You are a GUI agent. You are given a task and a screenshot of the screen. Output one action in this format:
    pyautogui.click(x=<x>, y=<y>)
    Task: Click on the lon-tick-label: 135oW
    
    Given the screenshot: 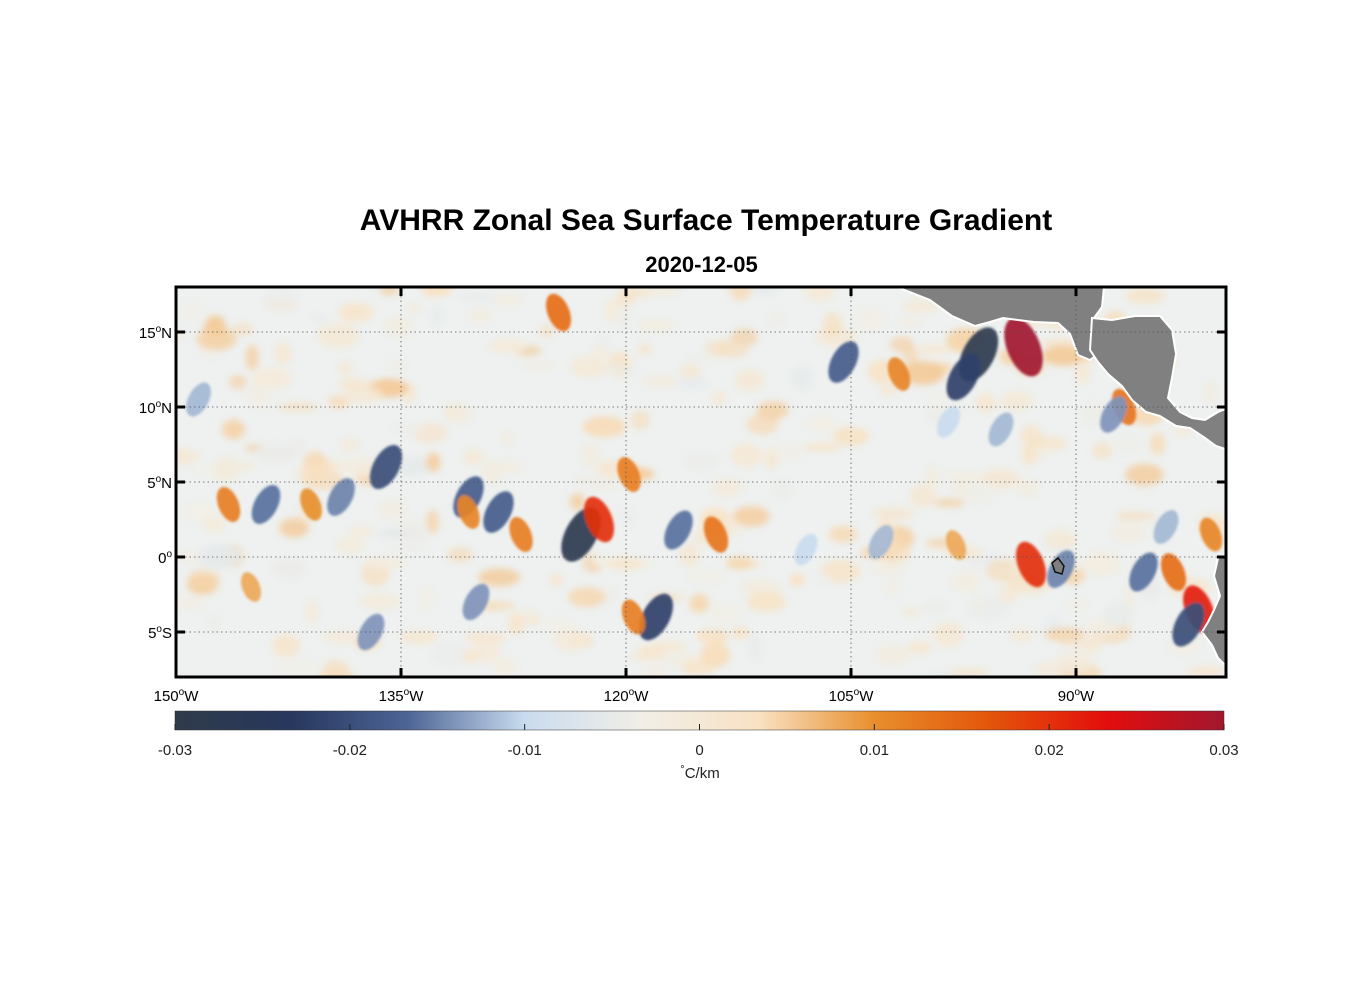 What is the action you would take?
    pyautogui.click(x=402, y=696)
    